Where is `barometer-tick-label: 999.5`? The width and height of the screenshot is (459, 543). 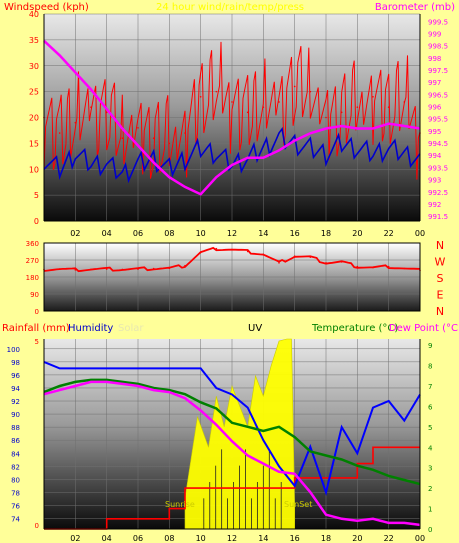 barometer-tick-label: 999.5 is located at coordinates (438, 22).